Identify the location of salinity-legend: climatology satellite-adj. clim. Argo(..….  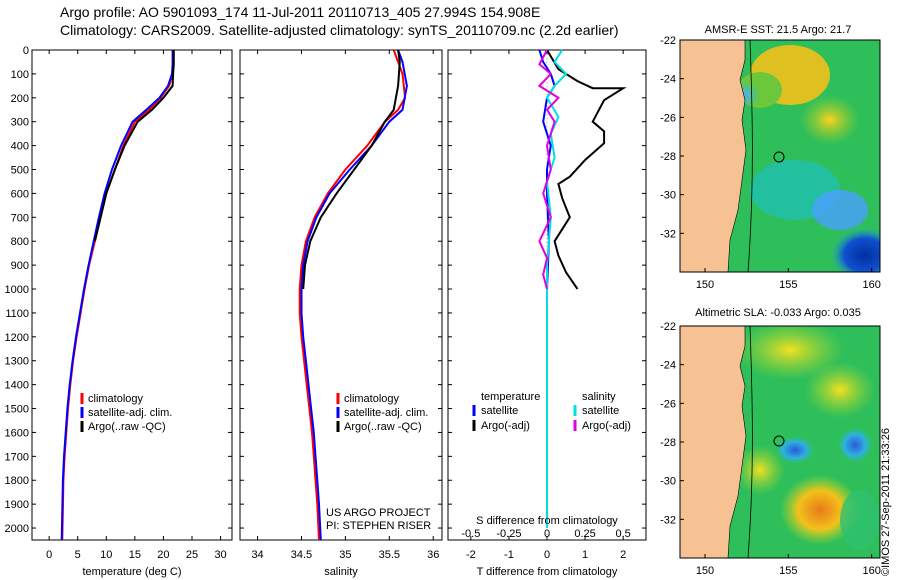
(382, 413).